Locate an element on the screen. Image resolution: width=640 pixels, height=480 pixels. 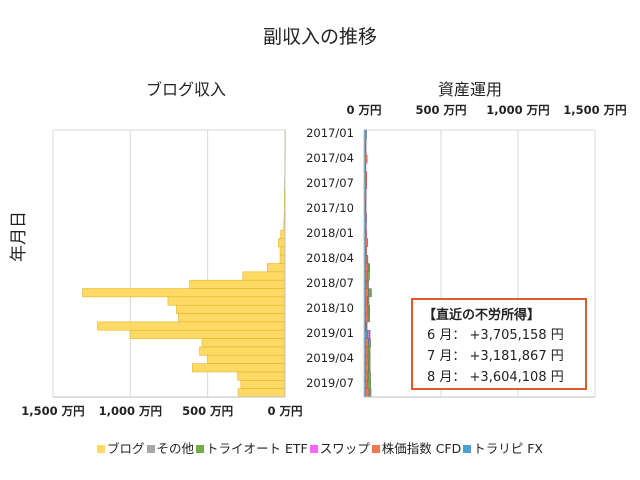
category-label: 2017/04 is located at coordinates (330, 158).